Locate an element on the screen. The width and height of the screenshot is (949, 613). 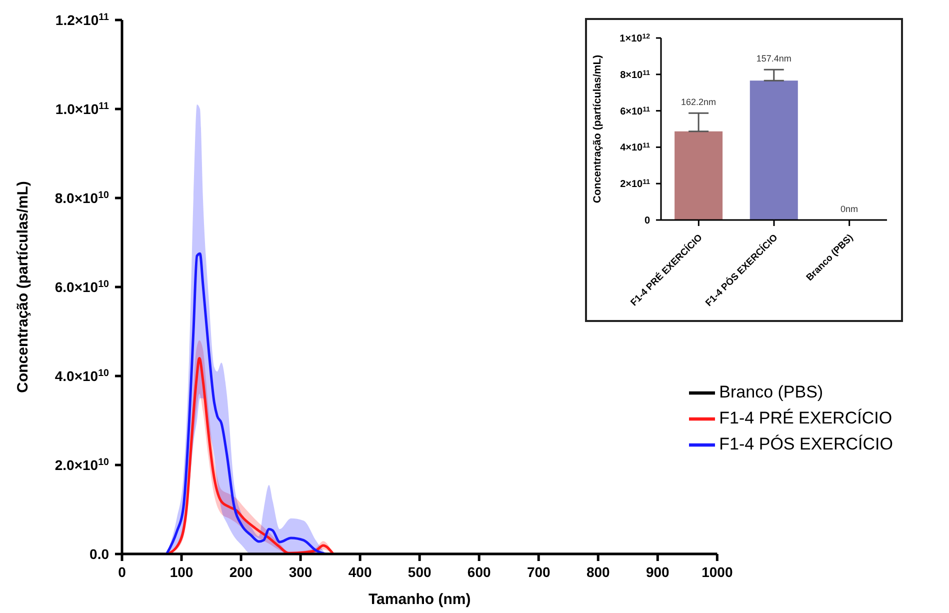
y-tick-label: 8.0×10$^{10}$ is located at coordinates (82, 197).